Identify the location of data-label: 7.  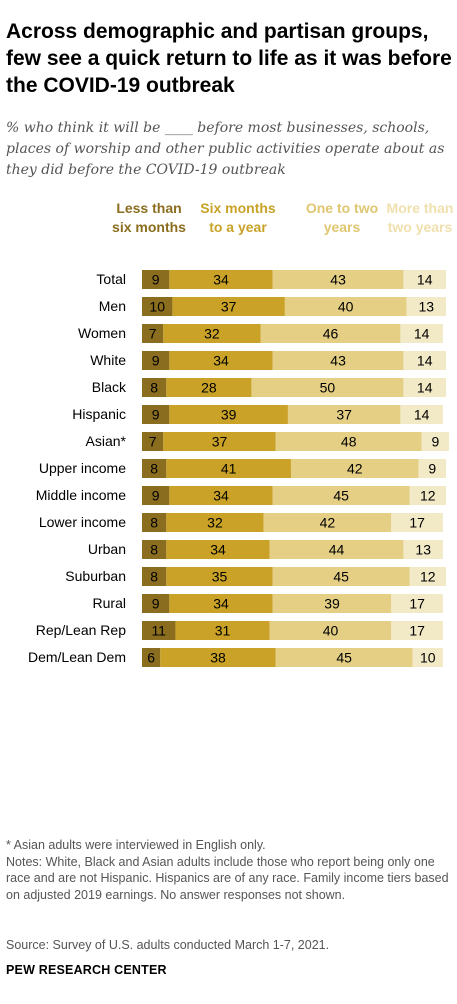
(153, 442).